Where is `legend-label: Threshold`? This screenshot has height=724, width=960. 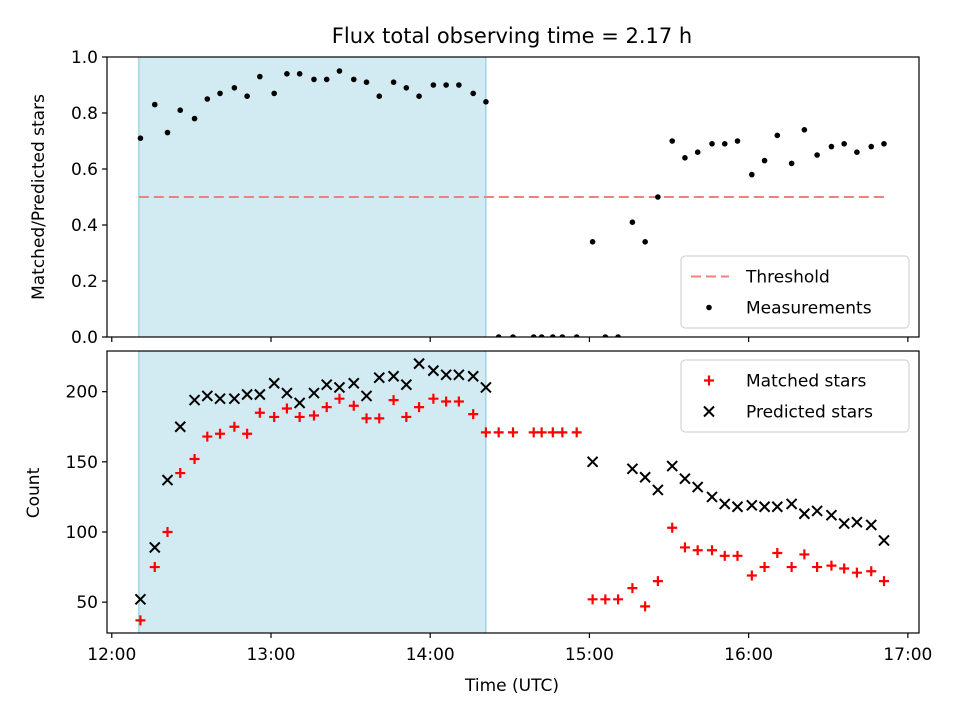 legend-label: Threshold is located at coordinates (787, 278).